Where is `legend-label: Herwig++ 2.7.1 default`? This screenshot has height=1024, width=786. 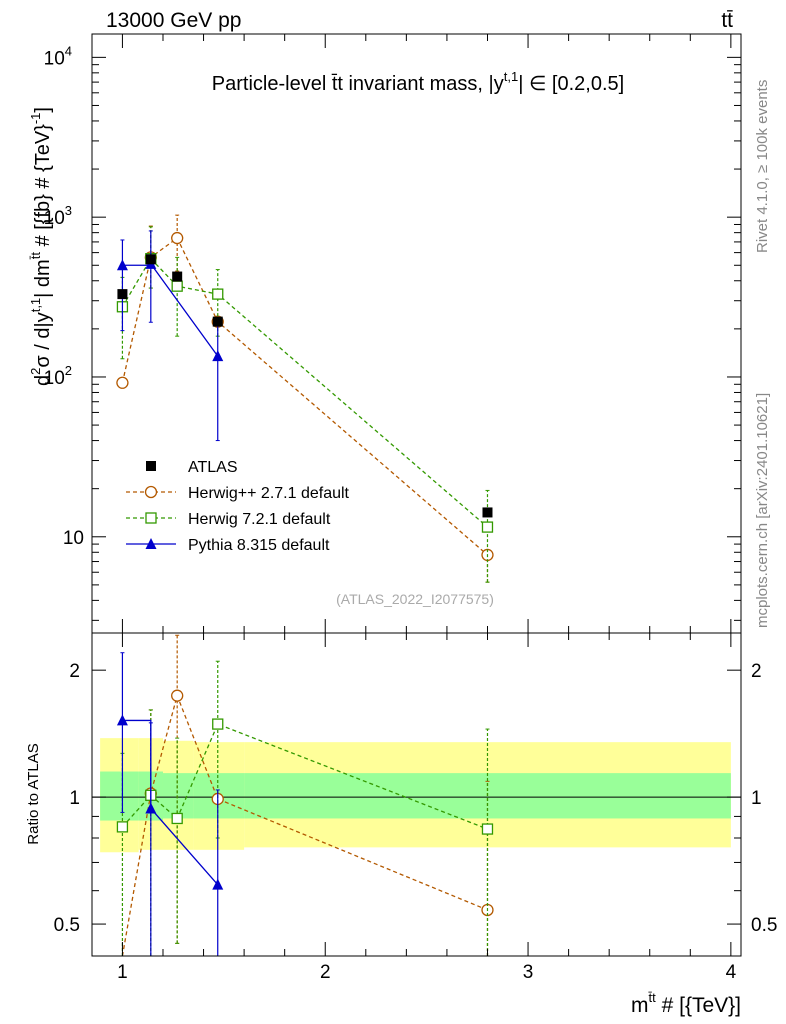
legend-label: Herwig++ 2.7.1 default is located at coordinates (269, 493).